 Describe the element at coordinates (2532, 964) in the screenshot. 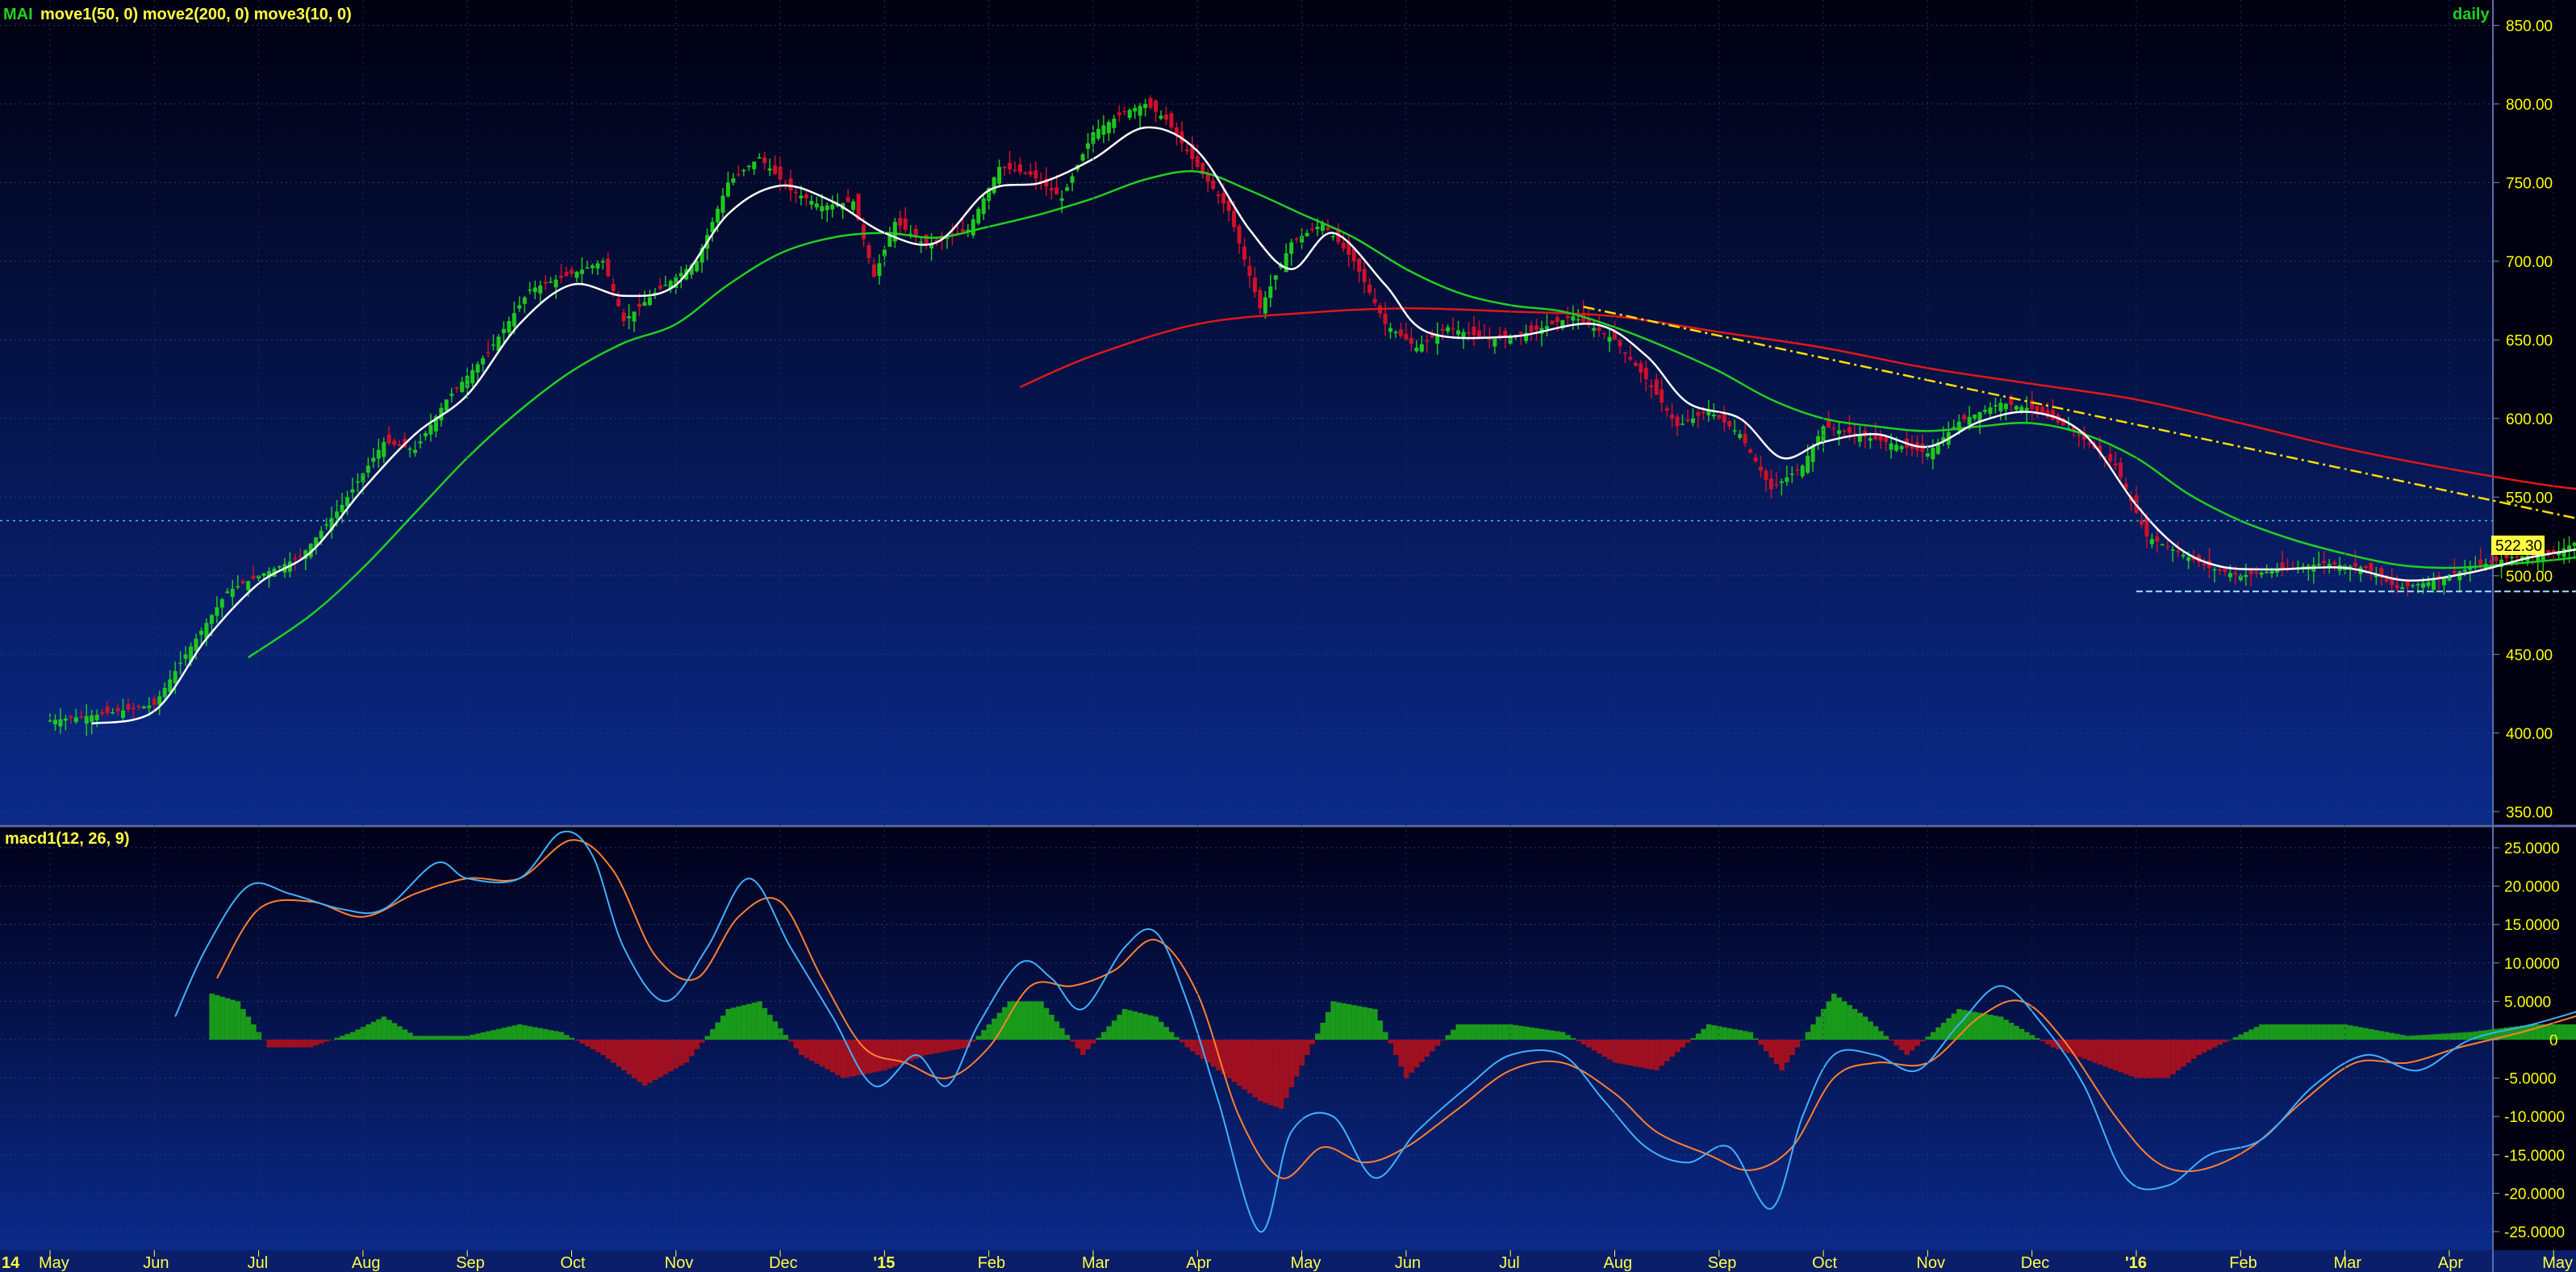

I see `macd-tick-label: 10.0000` at that location.